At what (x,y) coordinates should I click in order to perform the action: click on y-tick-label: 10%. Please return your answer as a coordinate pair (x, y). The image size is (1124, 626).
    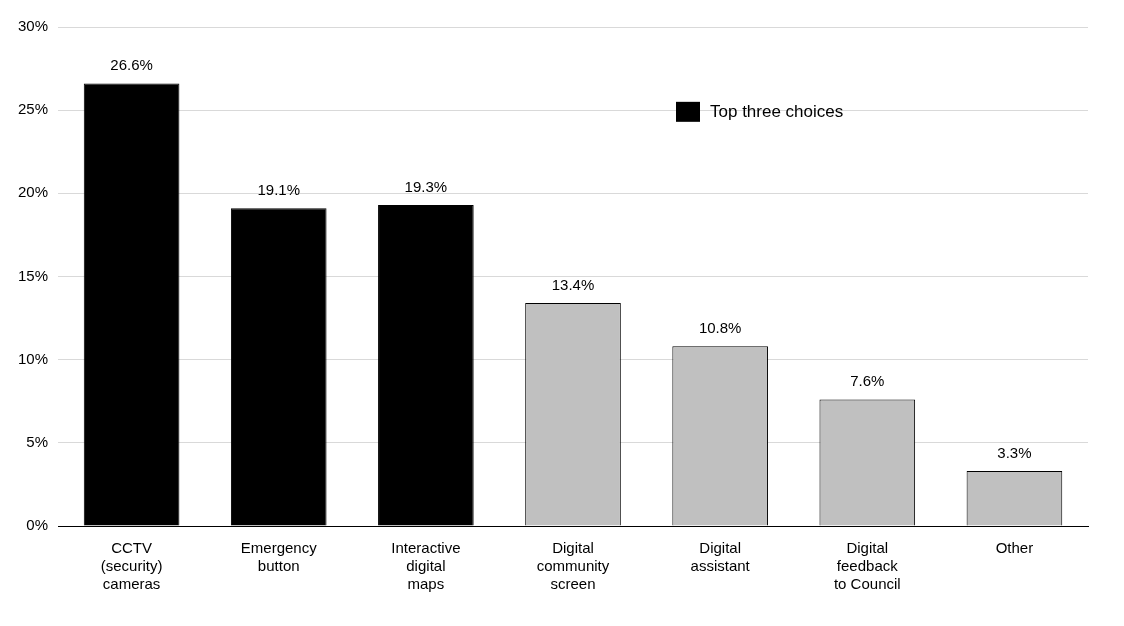
    Looking at the image, I should click on (33, 358).